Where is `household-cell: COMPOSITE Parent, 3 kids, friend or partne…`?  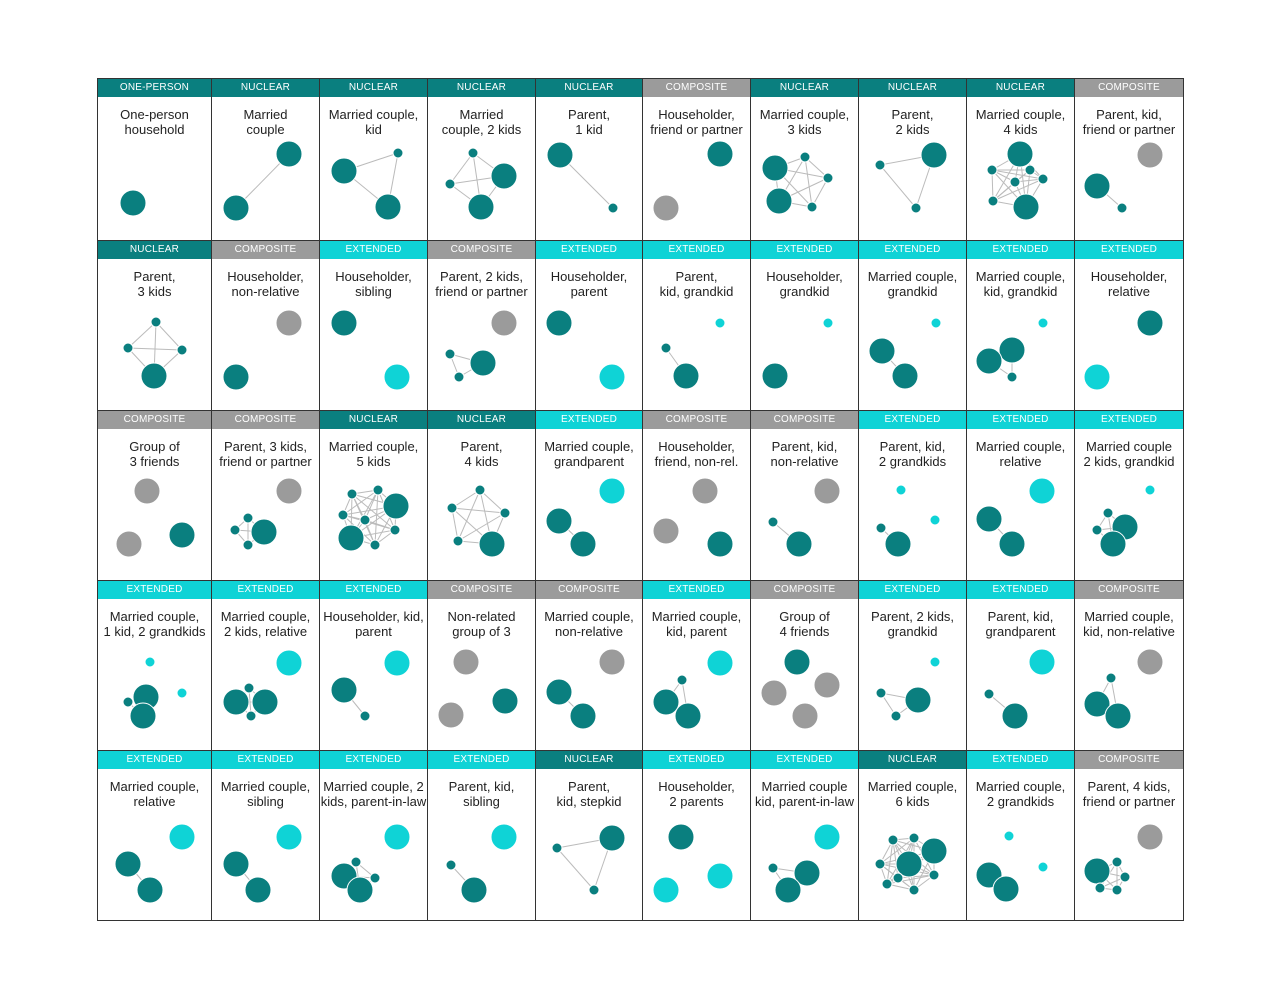
household-cell: COMPOSITE Parent, 3 kids, friend or partne… is located at coordinates (265, 495).